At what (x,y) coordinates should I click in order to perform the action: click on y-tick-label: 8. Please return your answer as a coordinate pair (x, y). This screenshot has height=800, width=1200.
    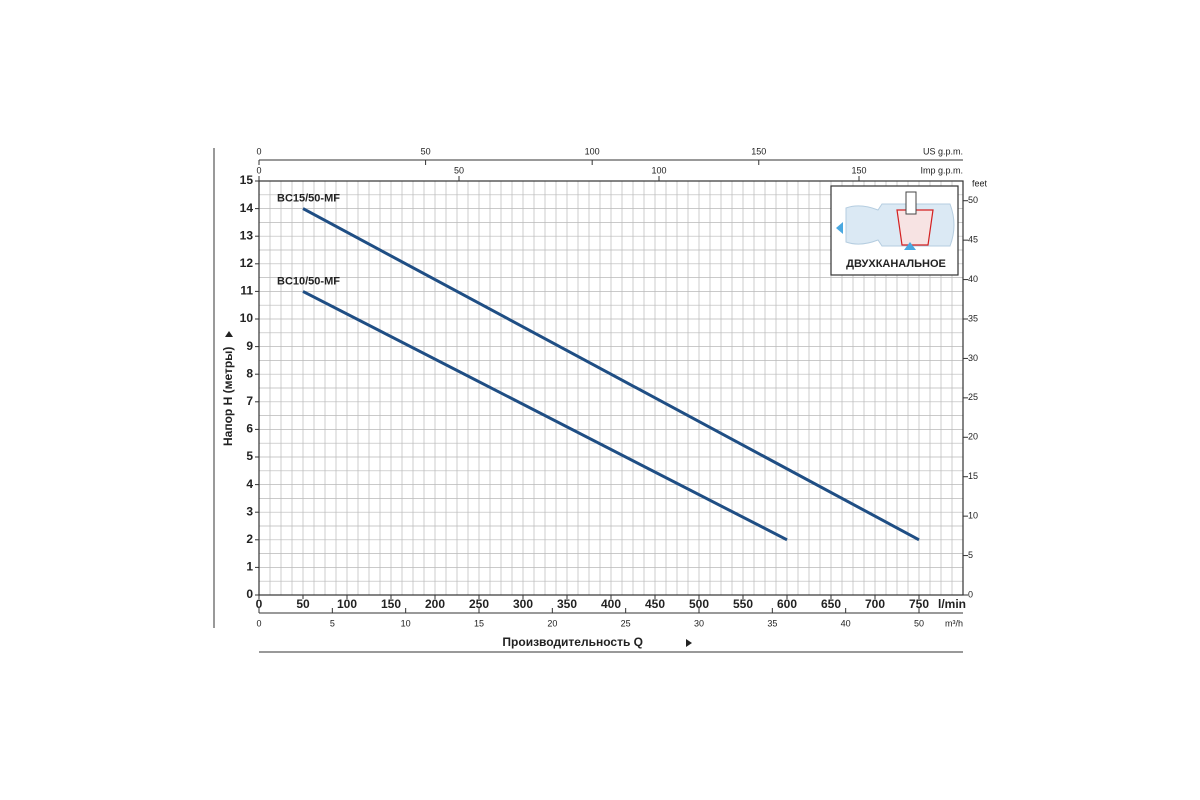
    Looking at the image, I should click on (249, 373).